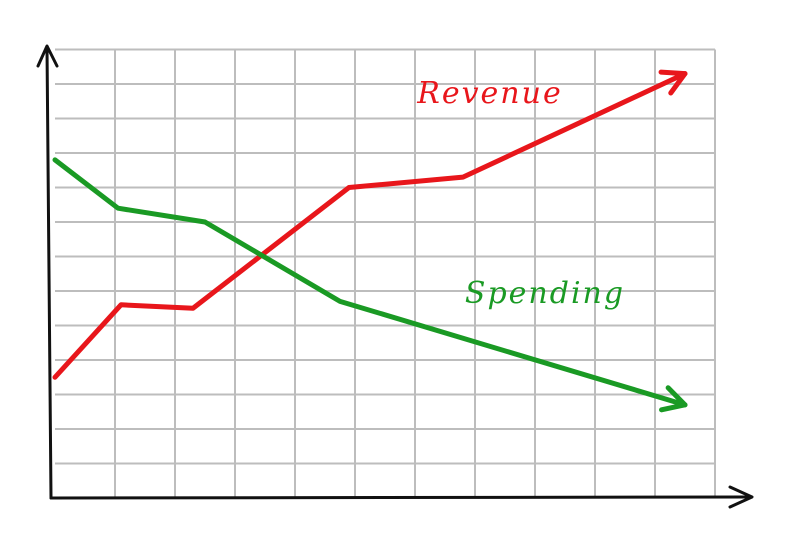  I want to click on y-axis-arrow, so click(47, 56).